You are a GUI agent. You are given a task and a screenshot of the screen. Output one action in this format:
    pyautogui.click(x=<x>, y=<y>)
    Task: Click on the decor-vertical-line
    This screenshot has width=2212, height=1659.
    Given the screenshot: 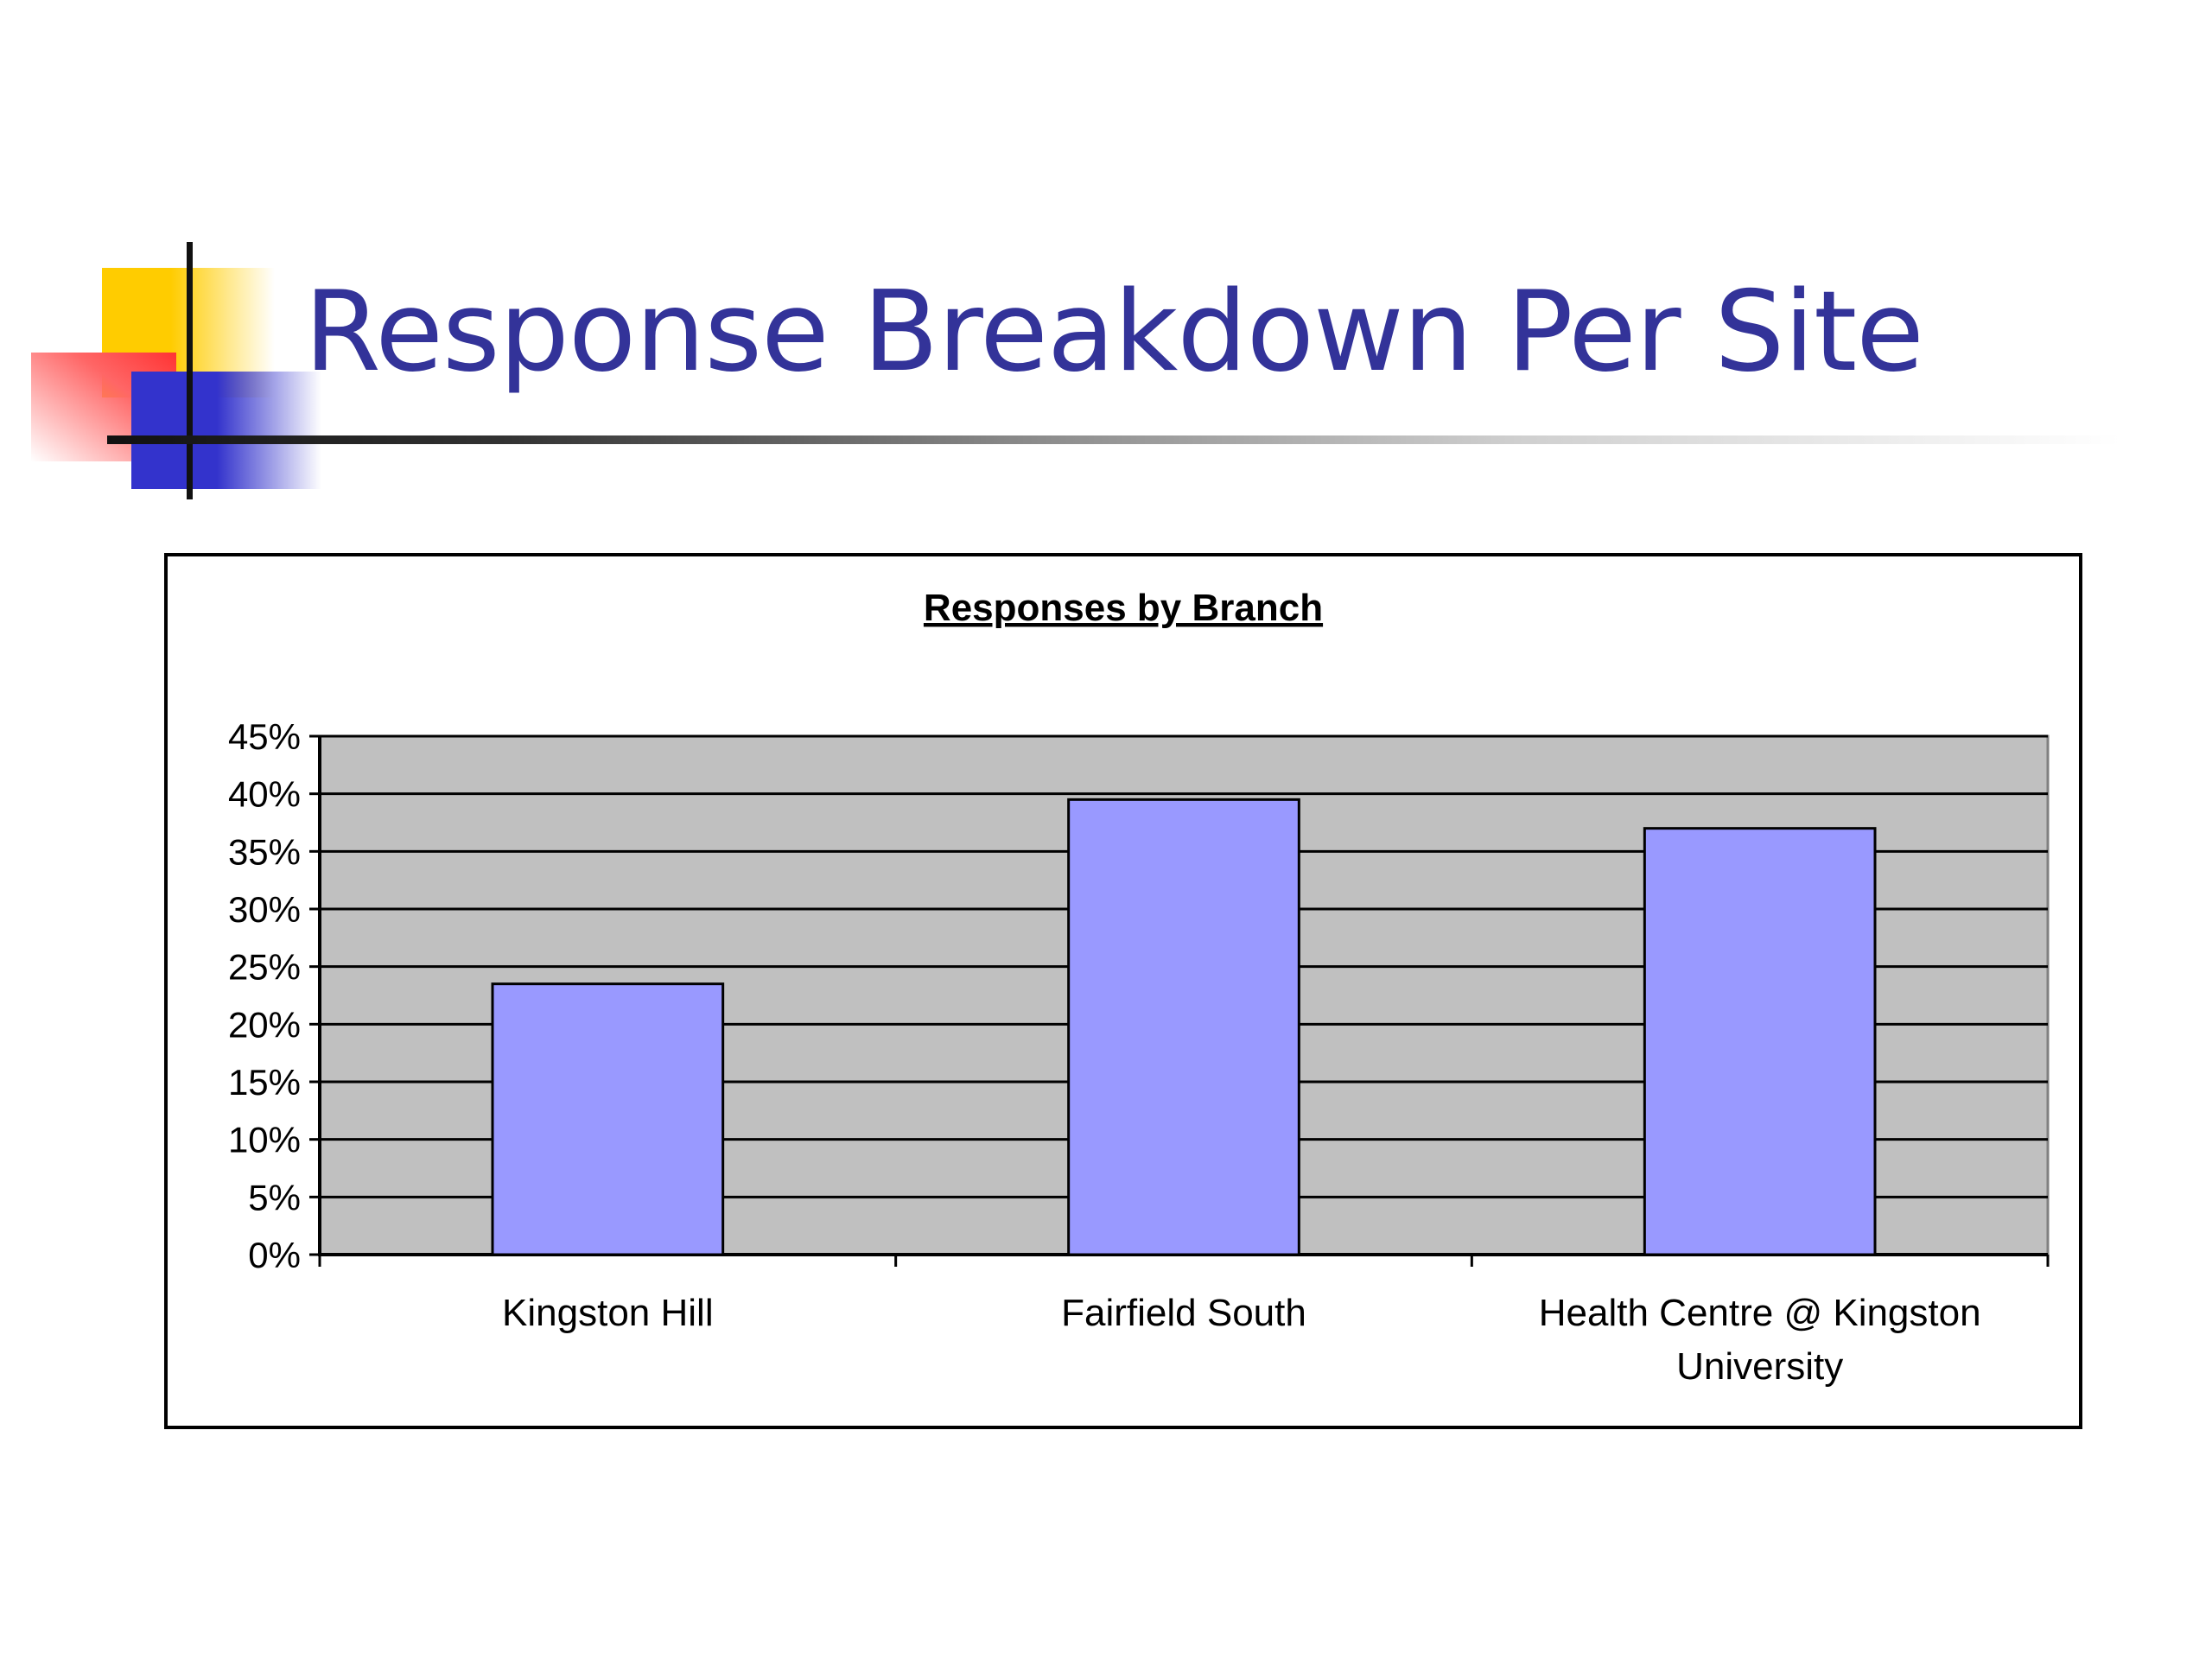 What is the action you would take?
    pyautogui.click(x=190, y=370)
    